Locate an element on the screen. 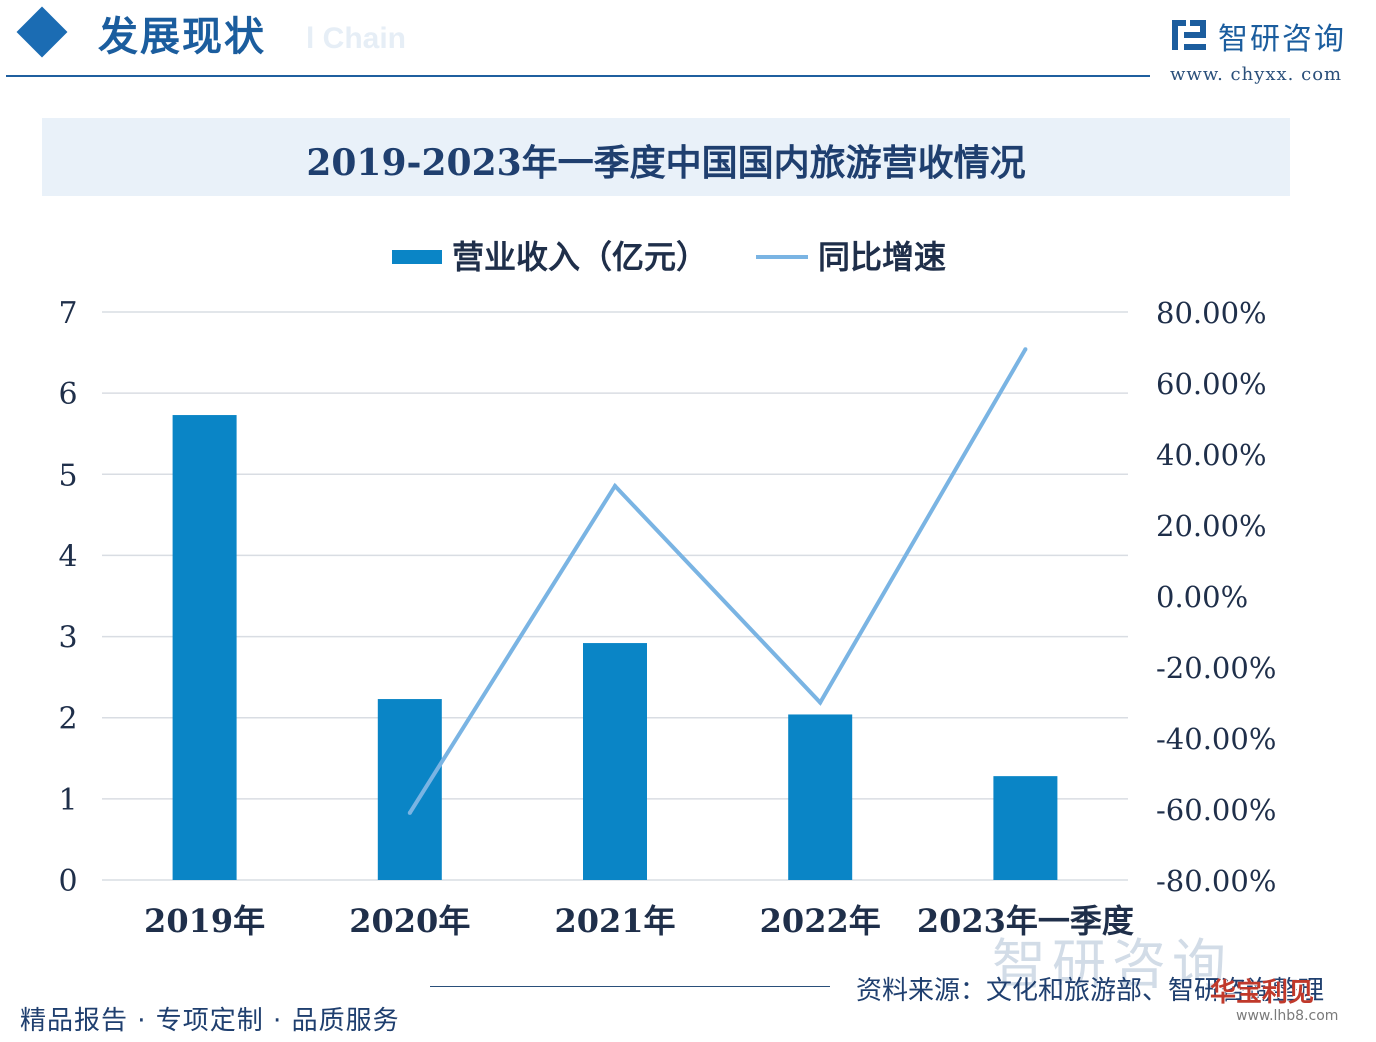 This screenshot has width=1376, height=1042. x-tick-label: 2021年 is located at coordinates (614, 921).